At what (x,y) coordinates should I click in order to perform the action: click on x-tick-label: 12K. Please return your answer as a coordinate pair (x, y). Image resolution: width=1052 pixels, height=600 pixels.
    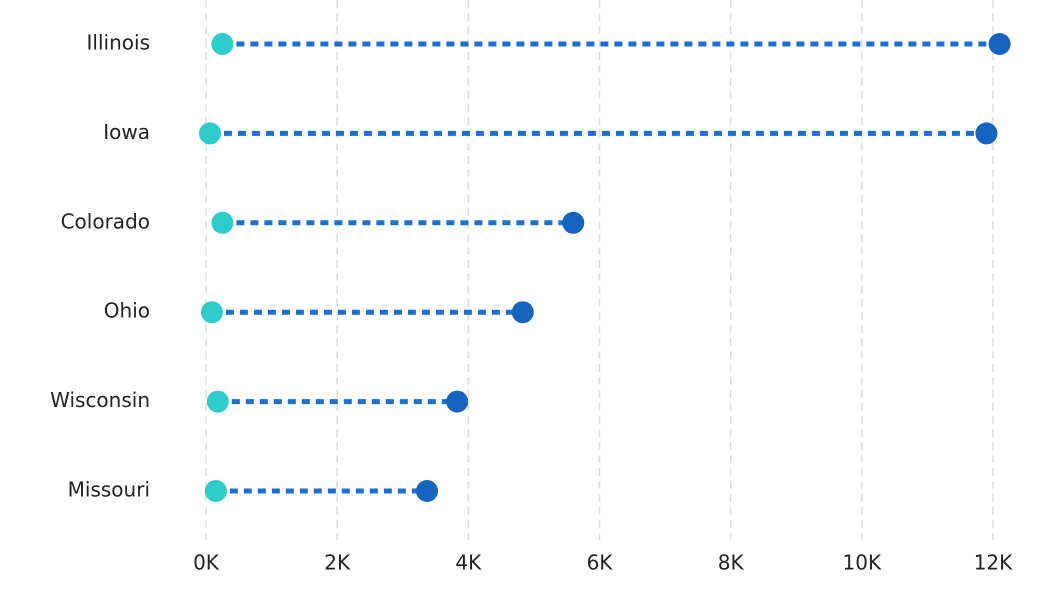
    Looking at the image, I should click on (993, 563).